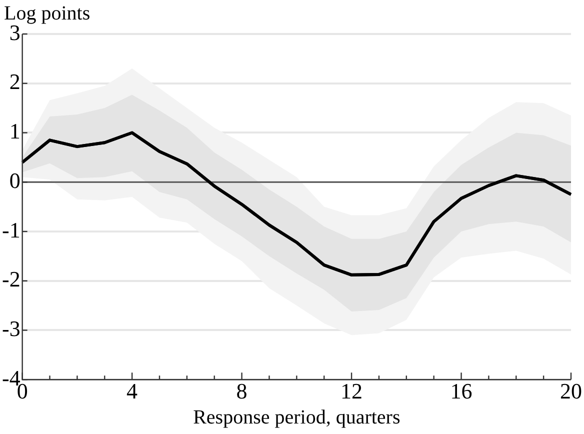 This screenshot has height=434, width=584. Describe the element at coordinates (11, 229) in the screenshot. I see `y-tick-label: -1` at that location.